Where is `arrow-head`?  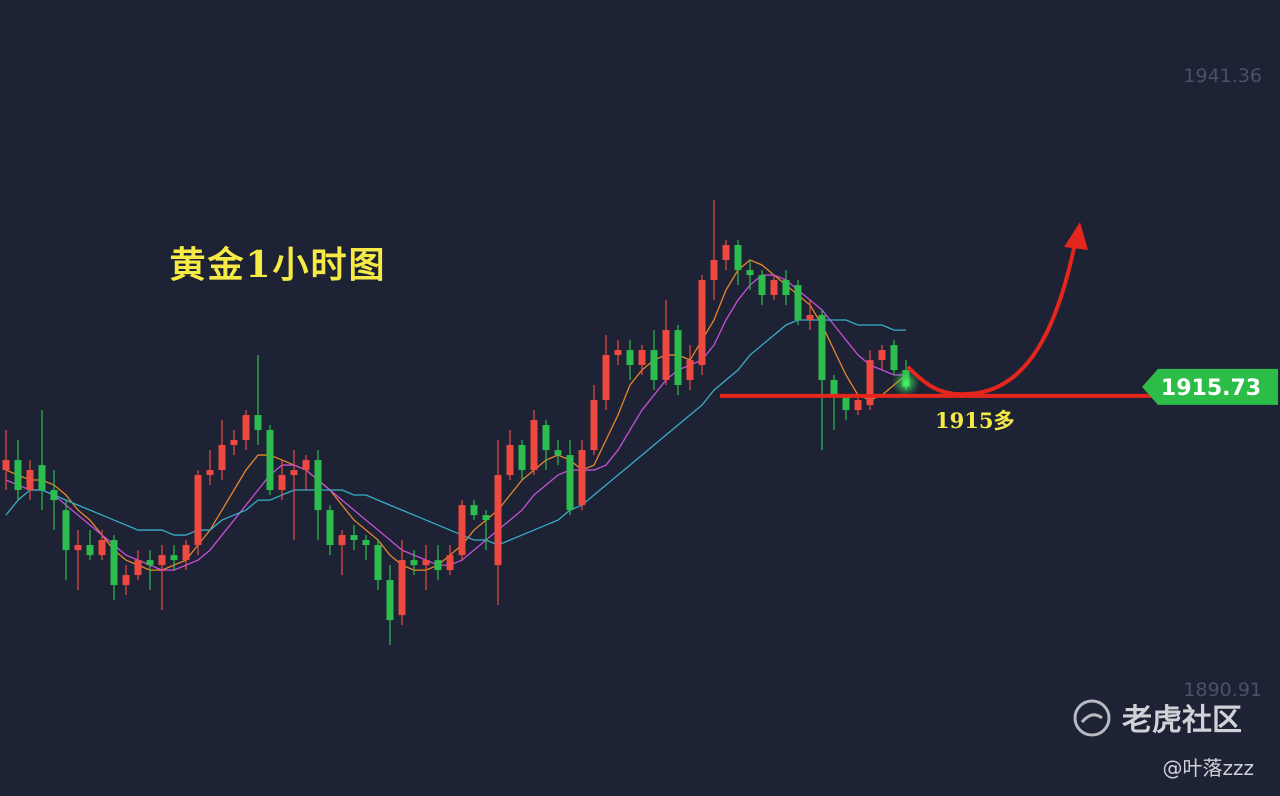
arrow-head is located at coordinates (1076, 236).